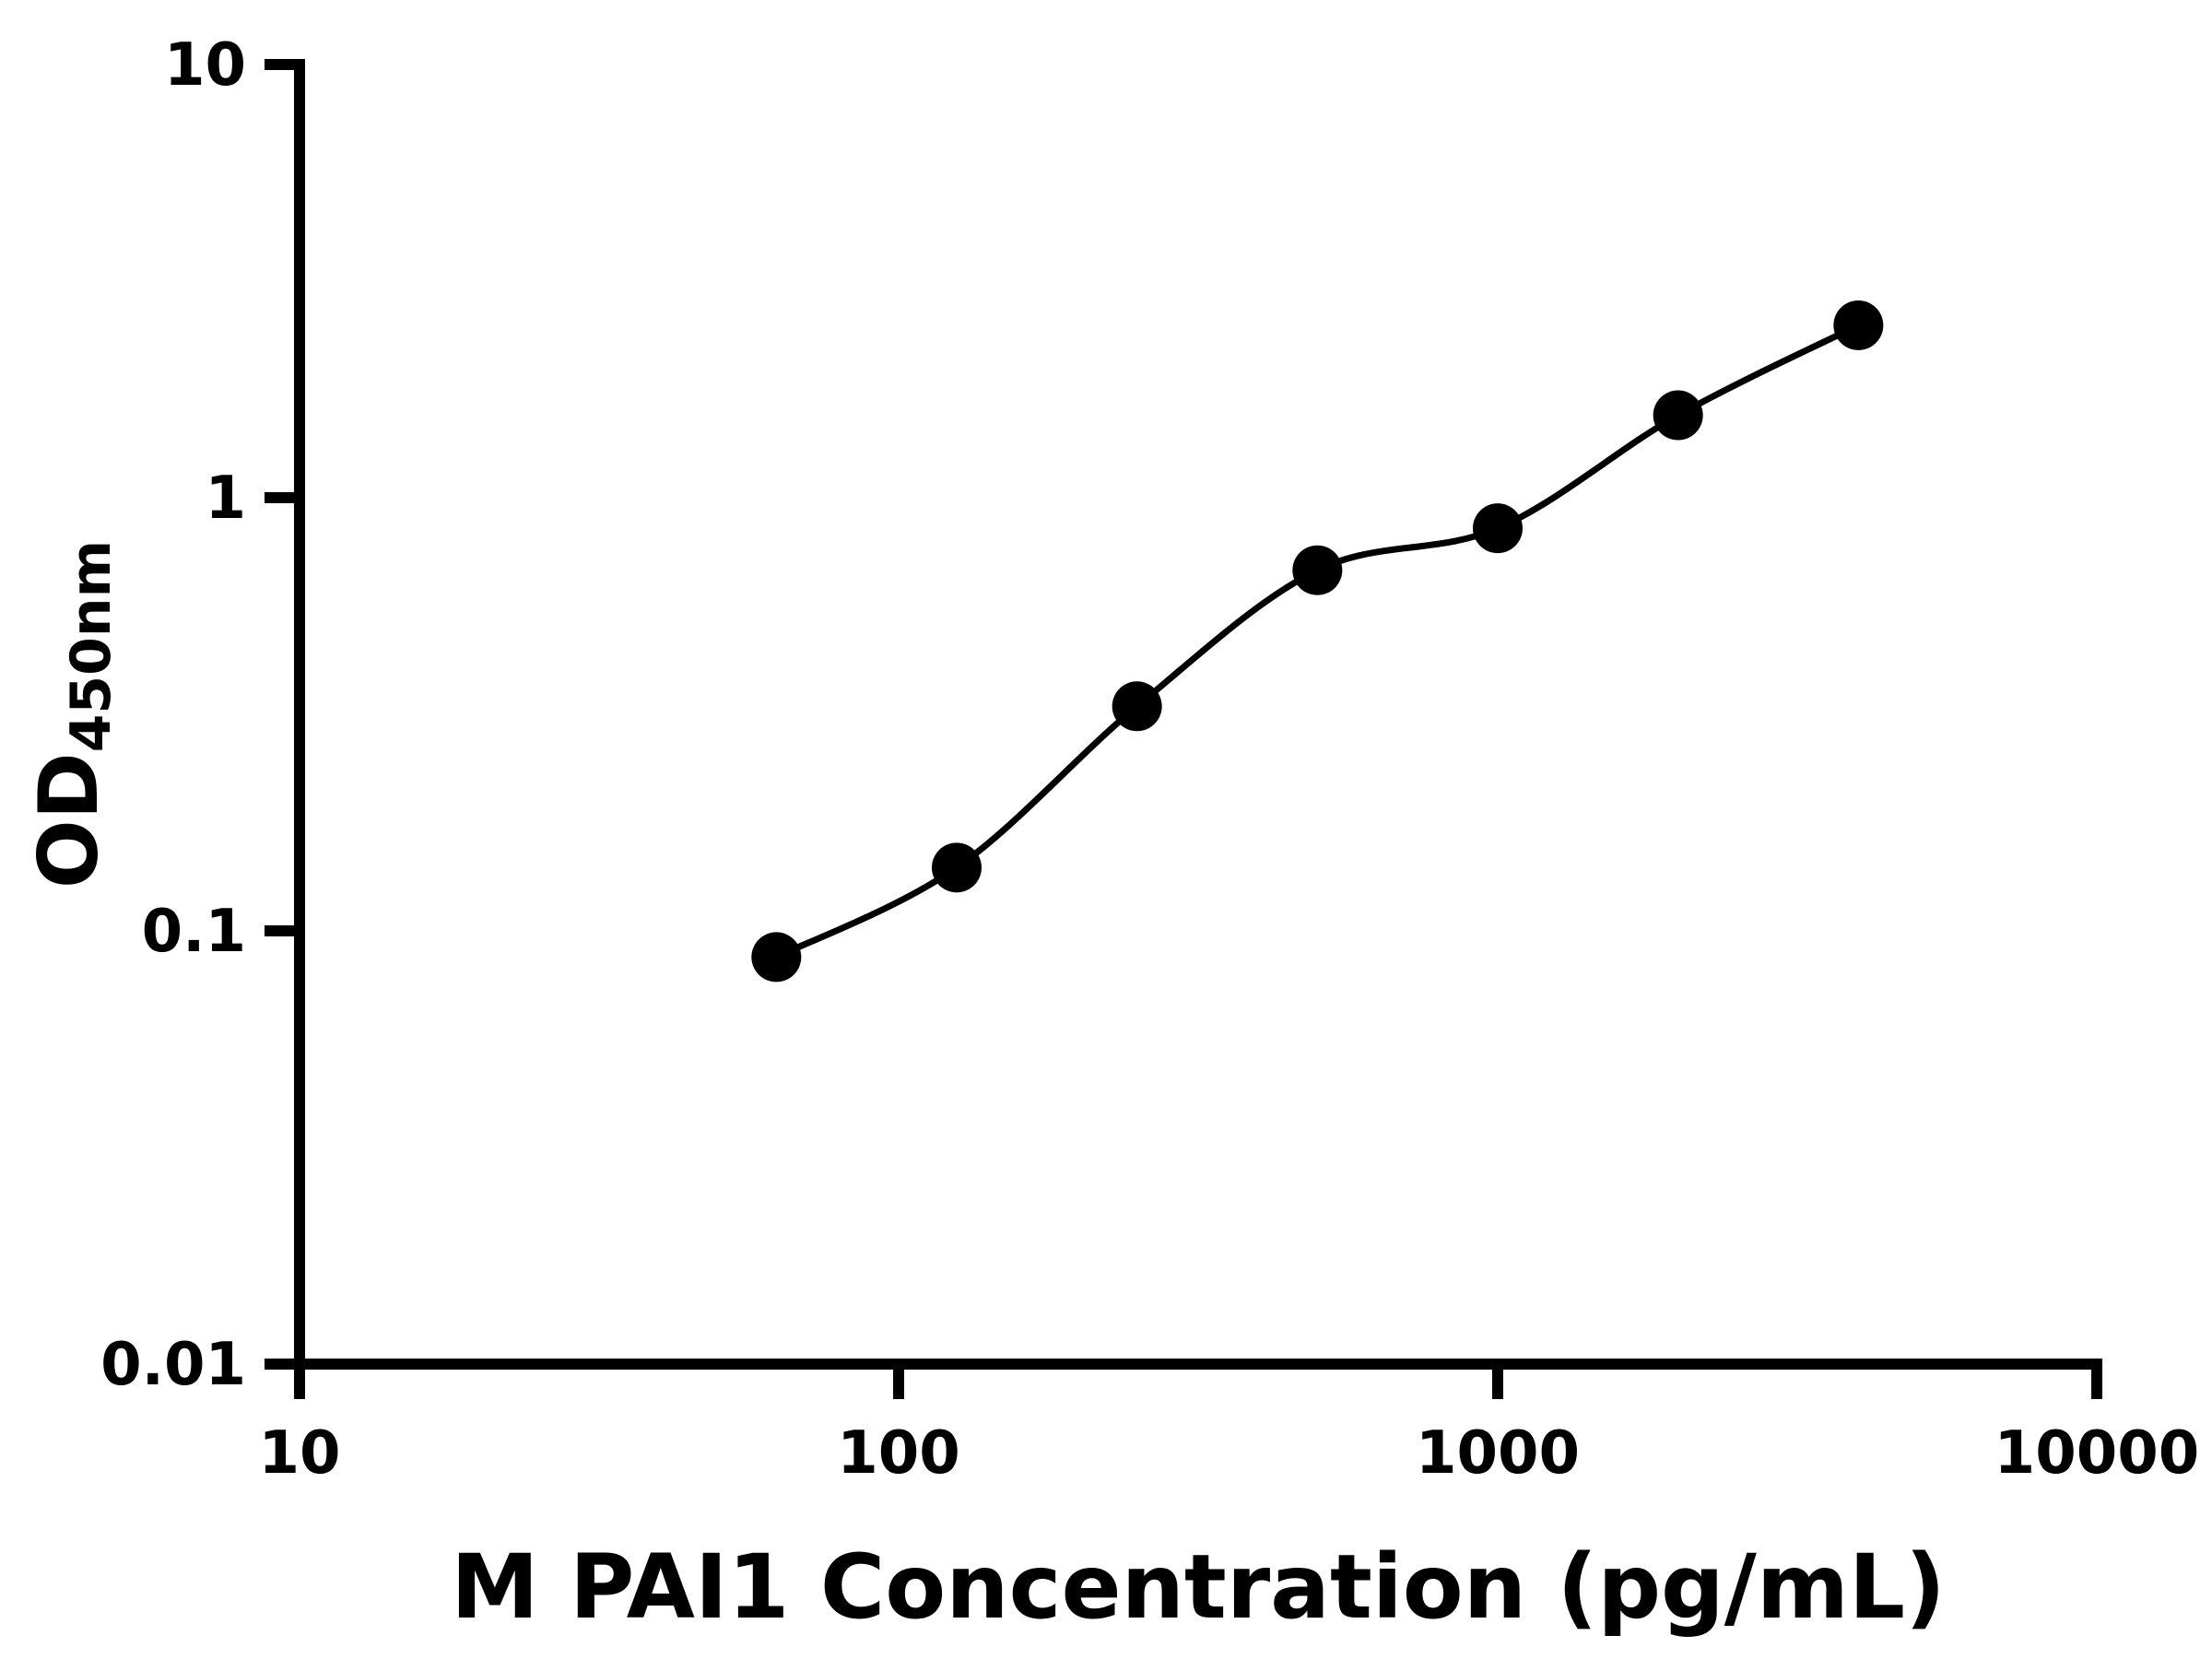  What do you see at coordinates (2097, 1453) in the screenshot?
I see `x-axis-tick-label: 10000` at bounding box center [2097, 1453].